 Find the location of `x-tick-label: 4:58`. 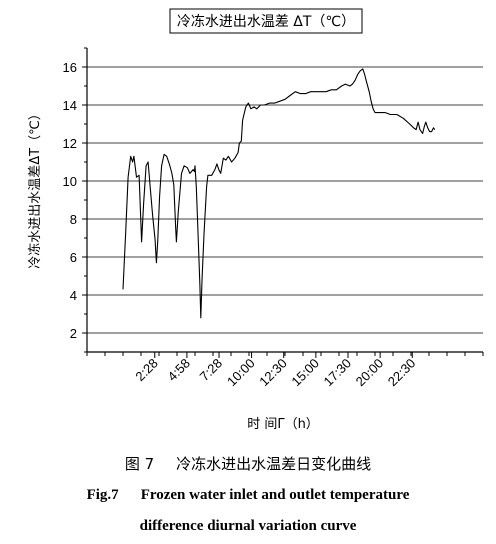

x-tick-label: 4:58 is located at coordinates (179, 370).